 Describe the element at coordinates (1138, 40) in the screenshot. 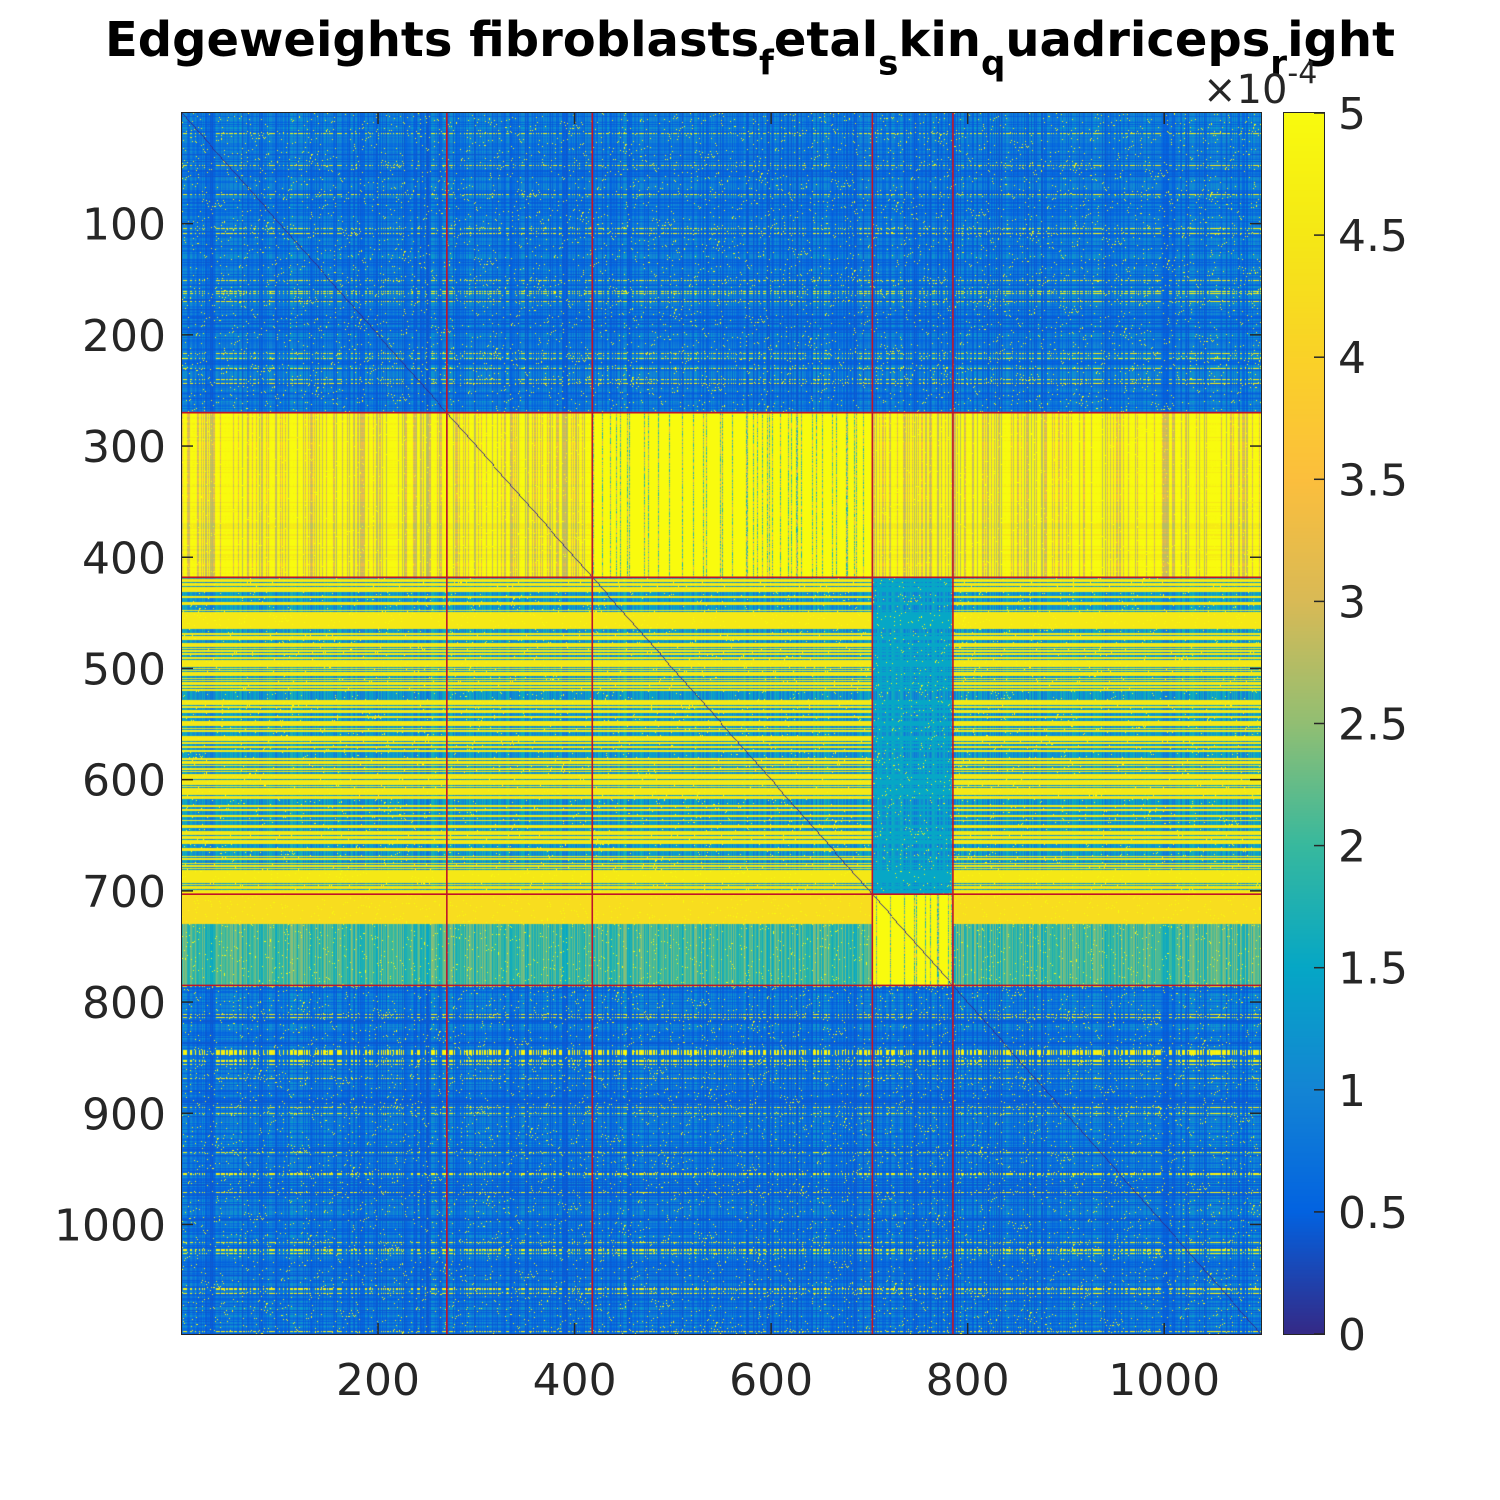

I see `title-text: uadriceps` at that location.